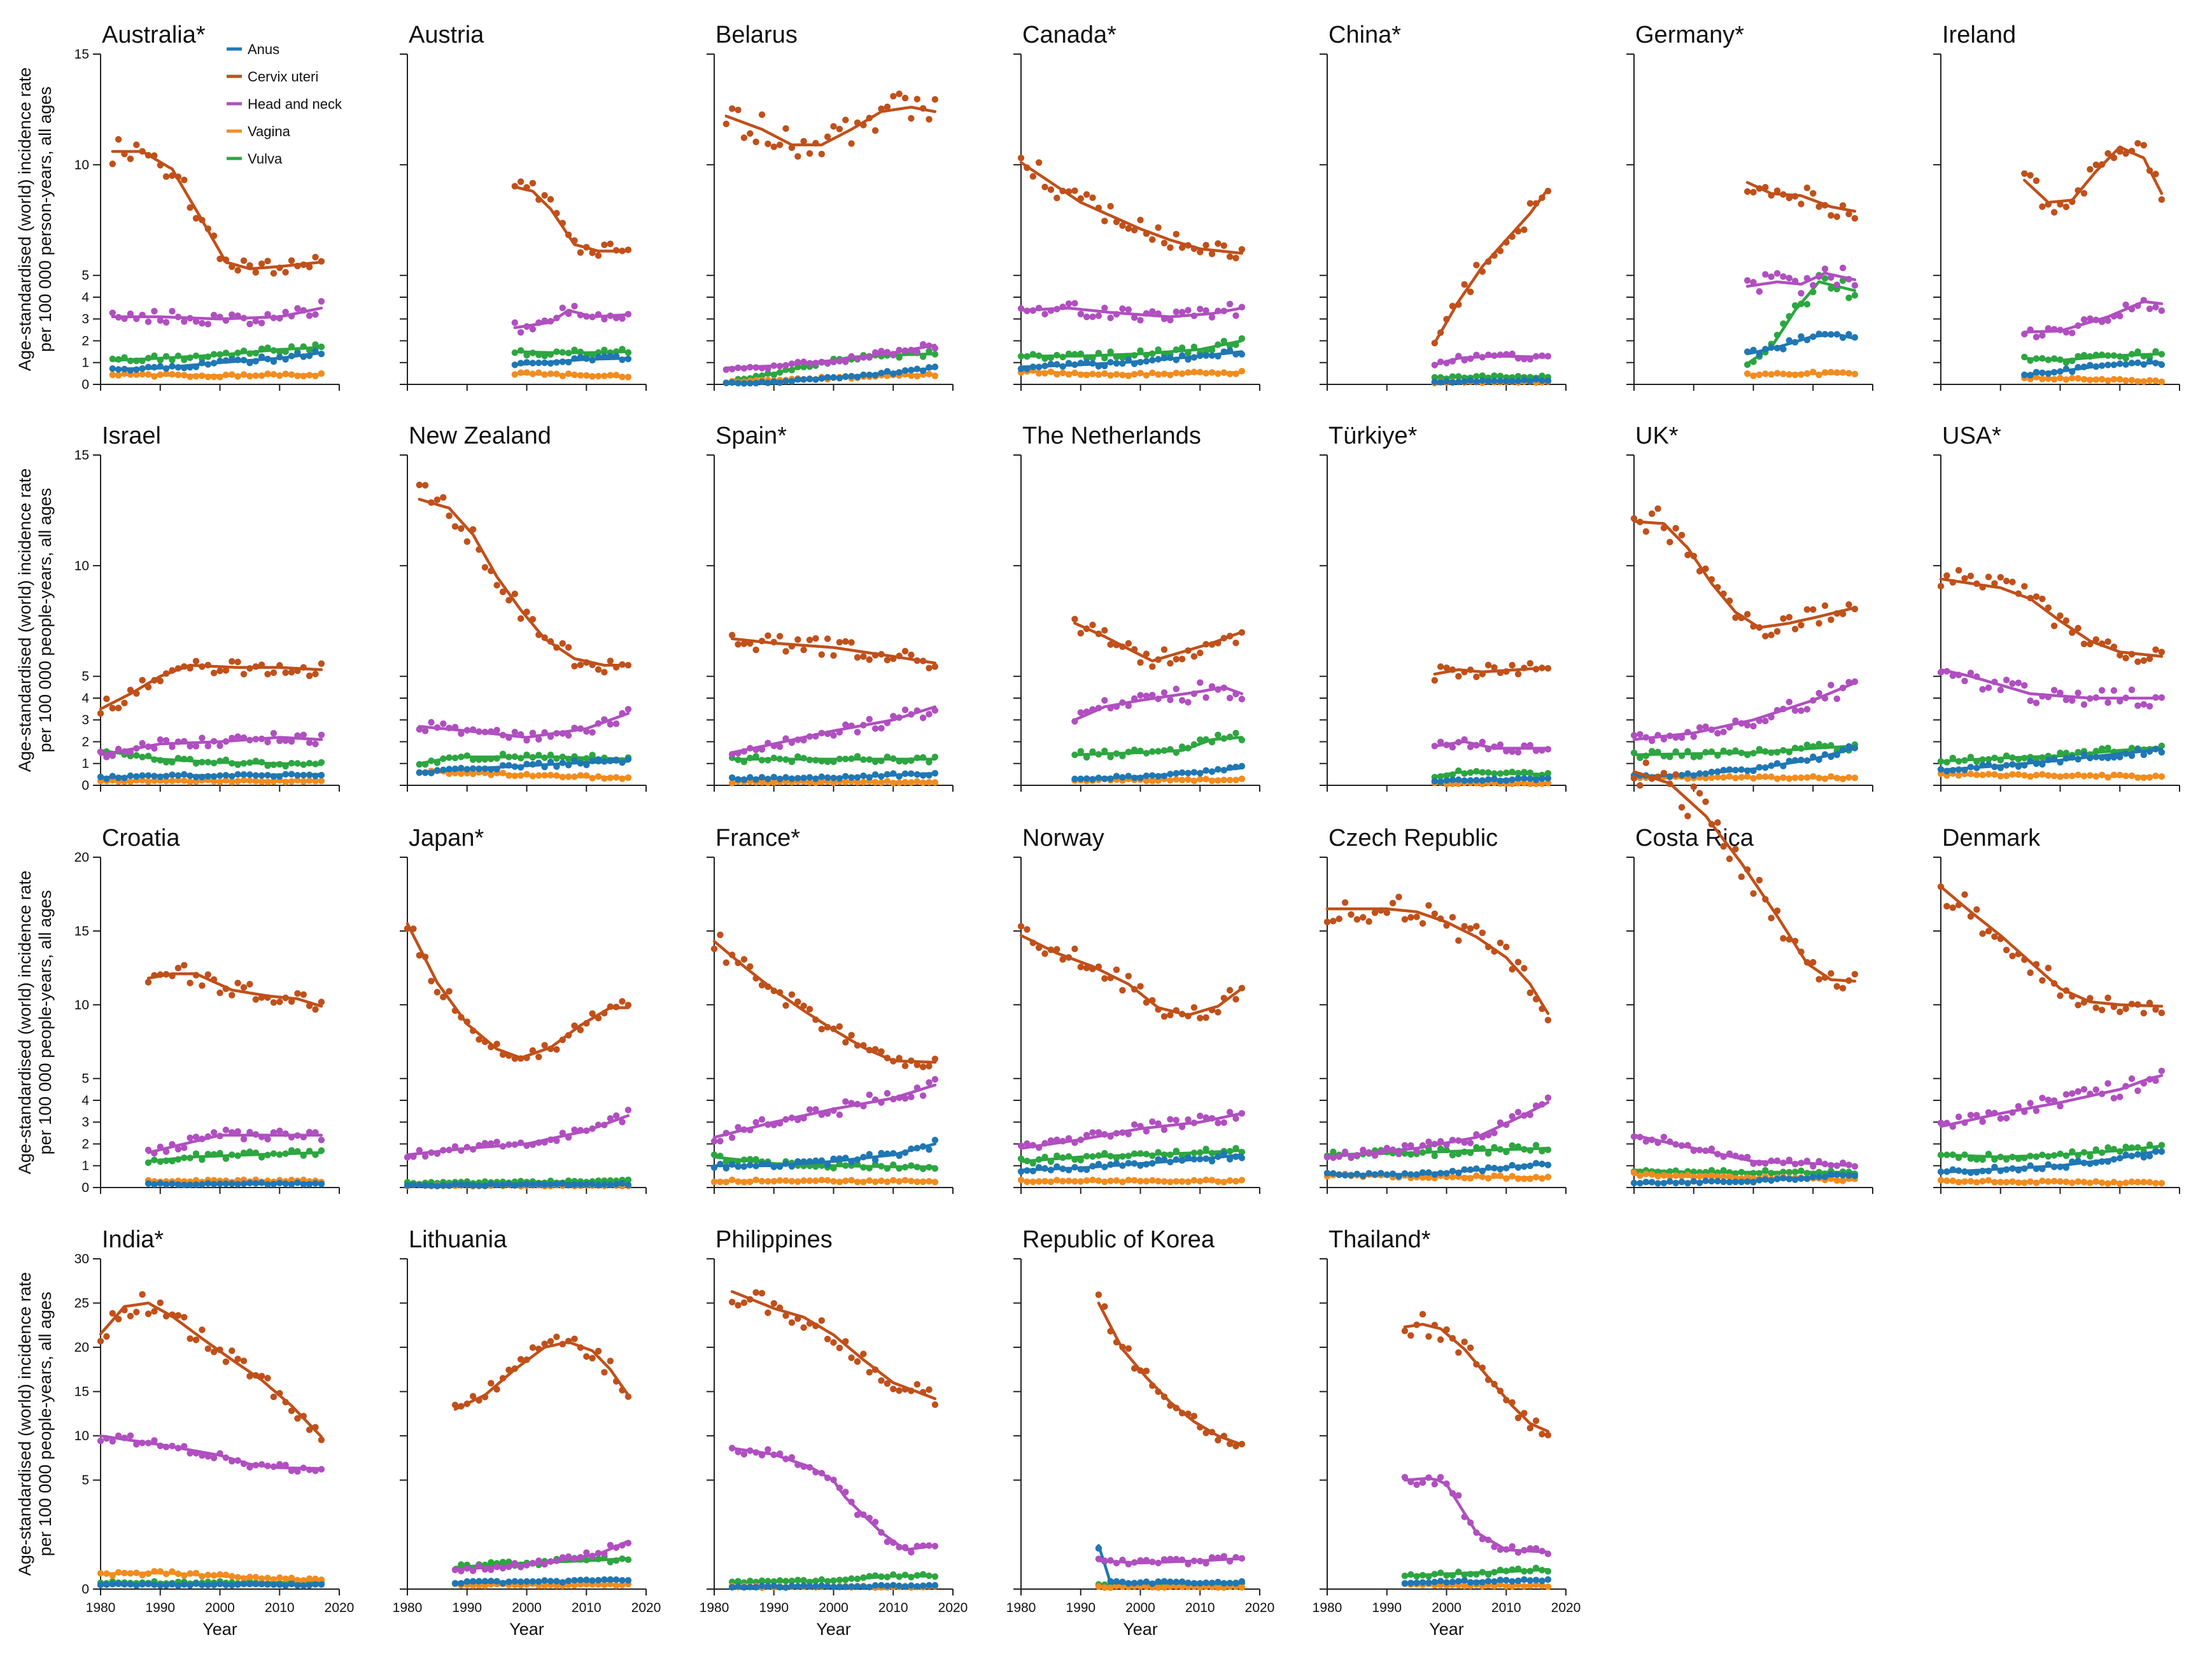 This screenshot has height=1654, width=2212. What do you see at coordinates (2051, 1162) in the screenshot?
I see `series-anus` at bounding box center [2051, 1162].